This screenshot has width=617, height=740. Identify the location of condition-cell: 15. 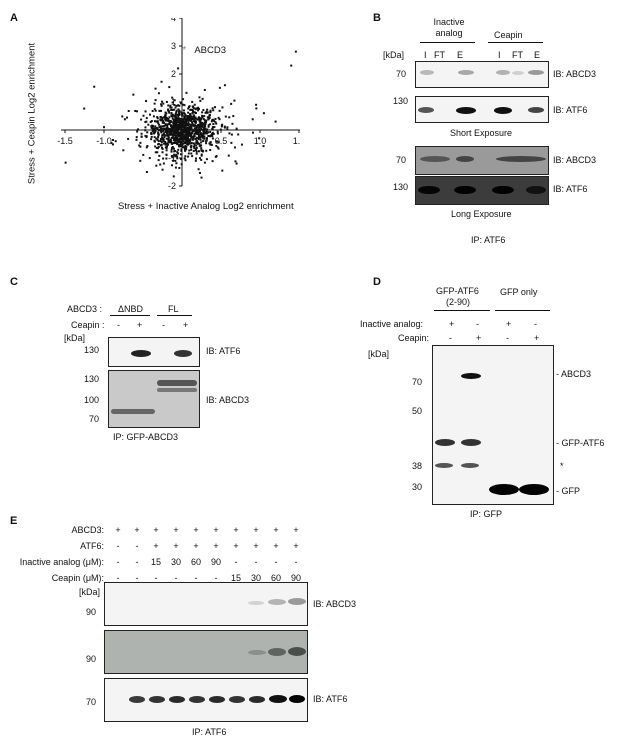
(155, 562).